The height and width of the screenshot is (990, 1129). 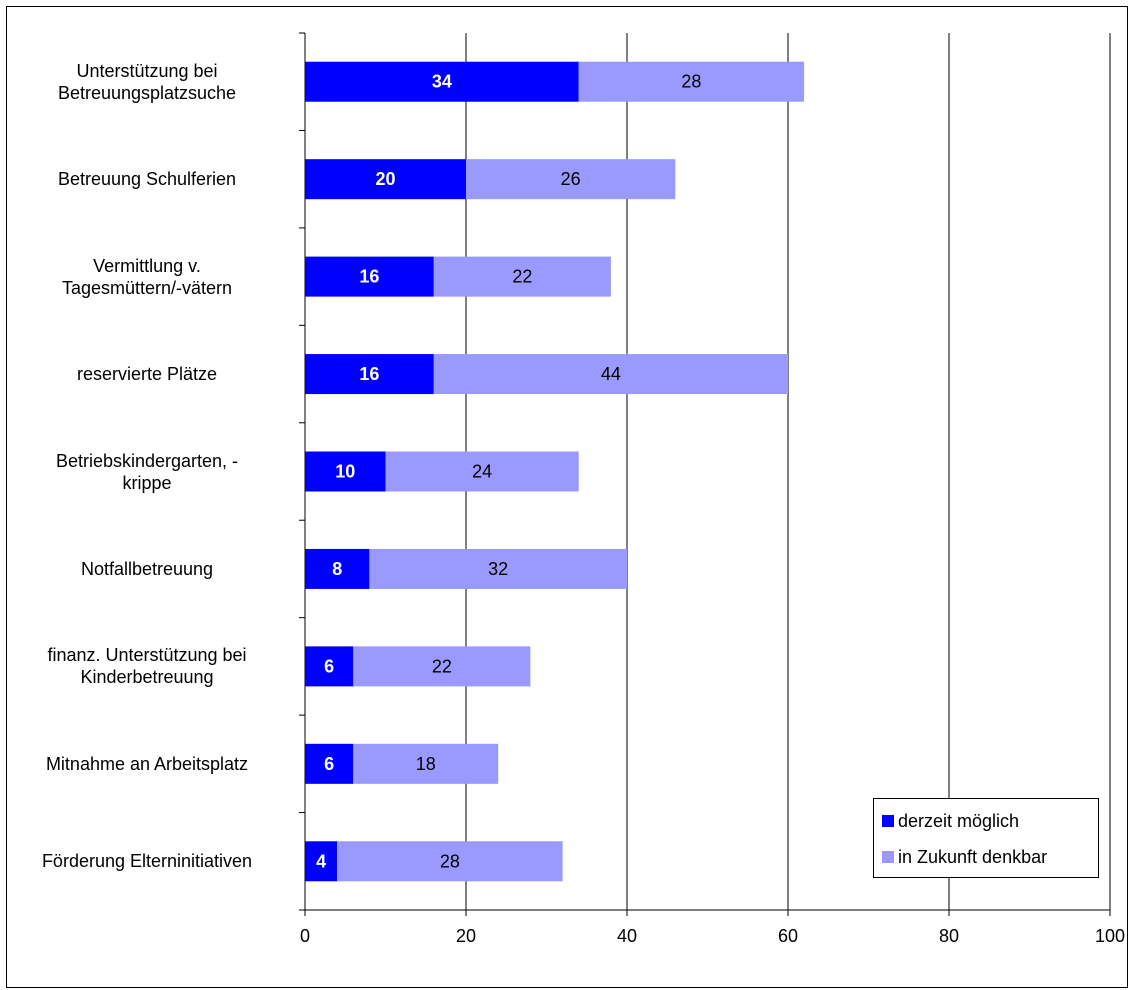 What do you see at coordinates (1110, 936) in the screenshot?
I see `x-tick-label-5: 100` at bounding box center [1110, 936].